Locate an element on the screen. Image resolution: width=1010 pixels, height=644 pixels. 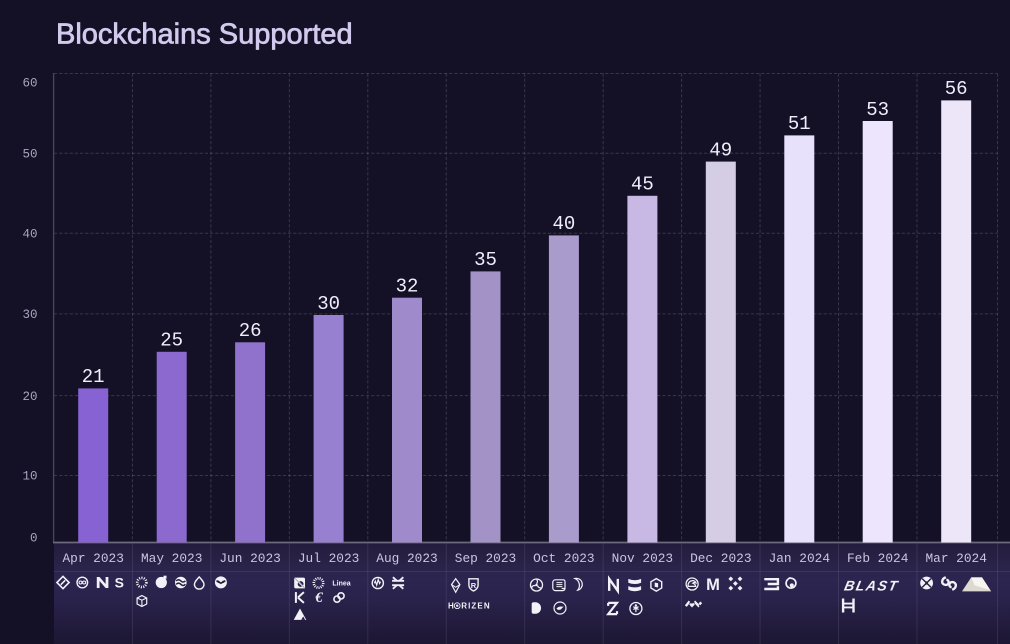
svg-text: 49 is located at coordinates (720, 150).